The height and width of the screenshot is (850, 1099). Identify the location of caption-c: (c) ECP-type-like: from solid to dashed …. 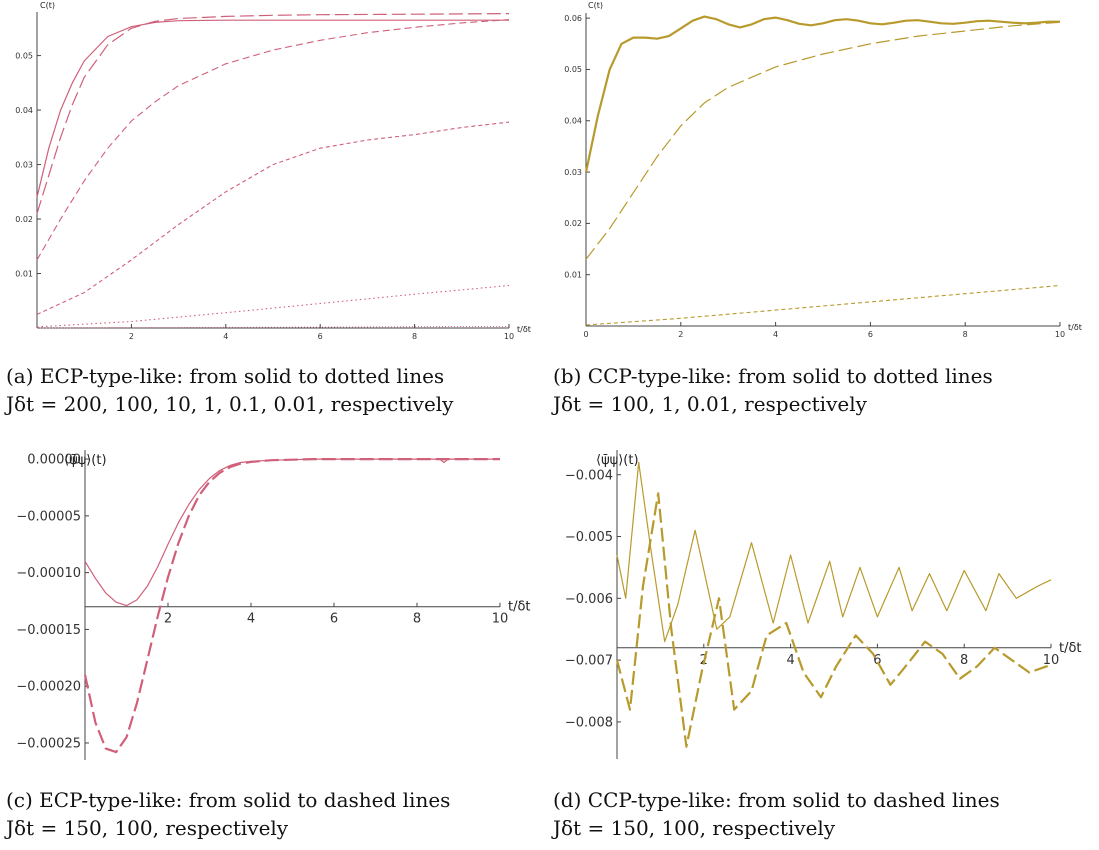
(228, 814).